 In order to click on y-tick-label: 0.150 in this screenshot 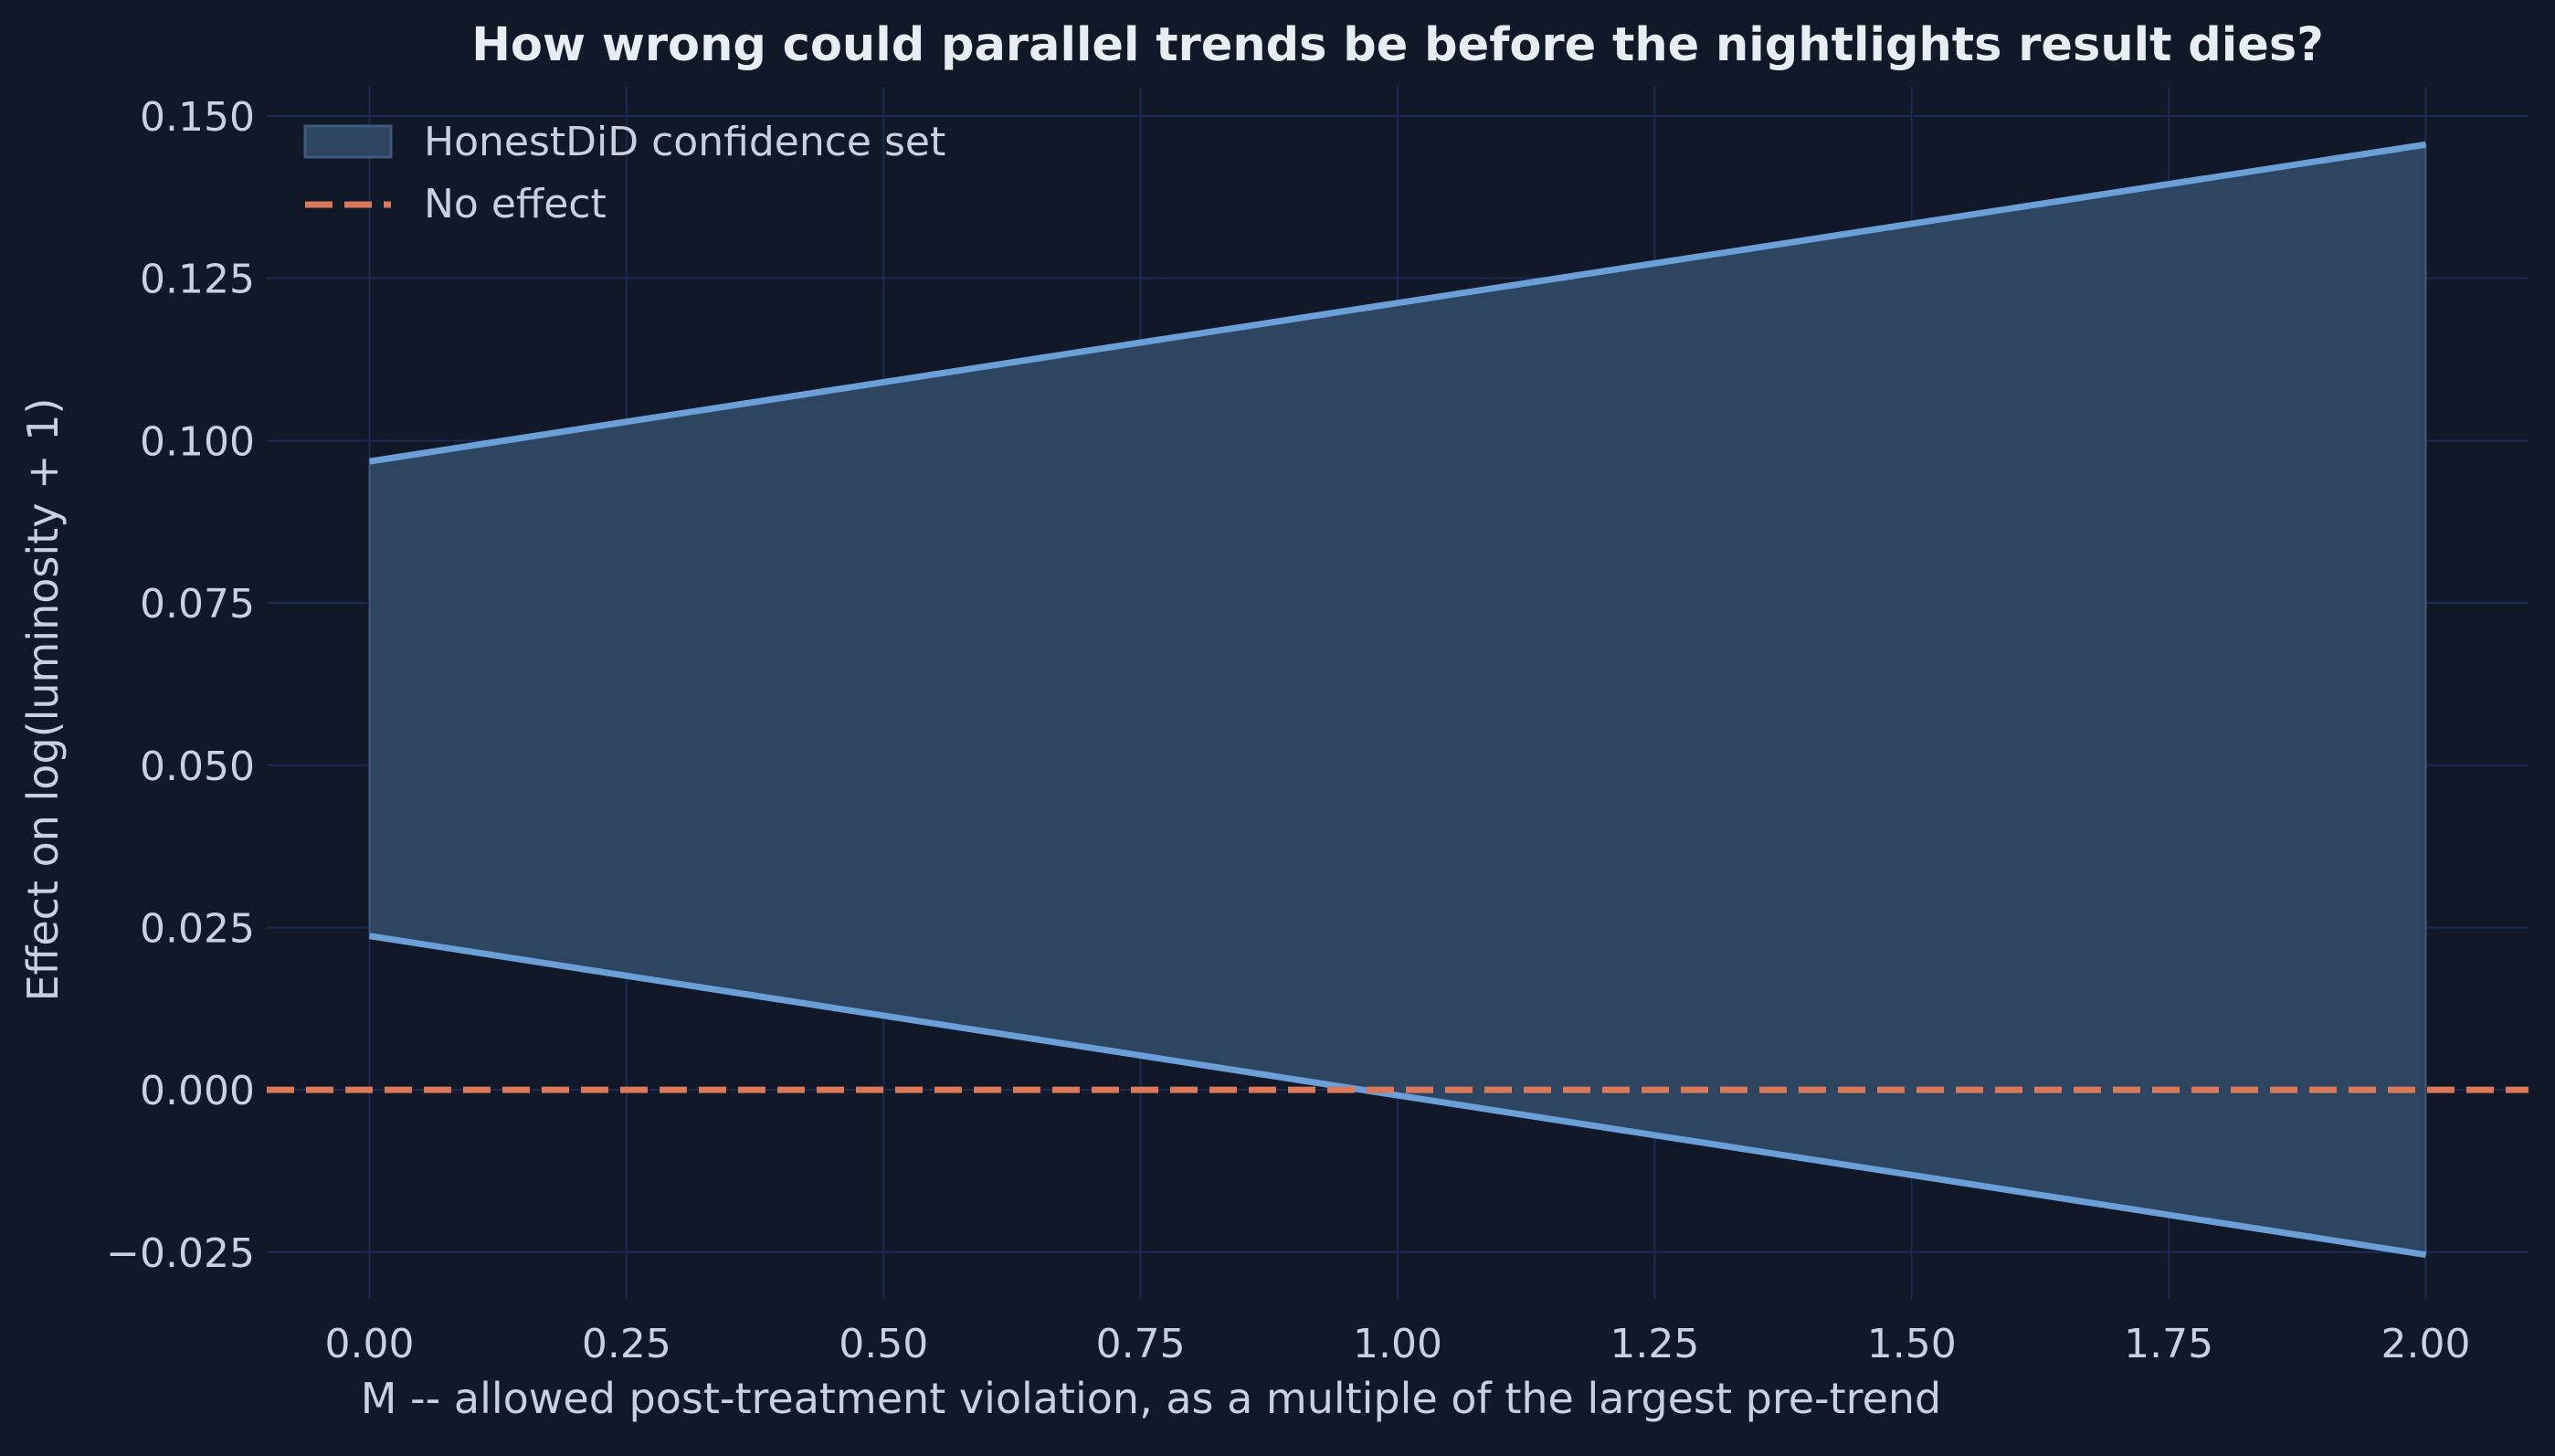, I will do `click(197, 117)`.